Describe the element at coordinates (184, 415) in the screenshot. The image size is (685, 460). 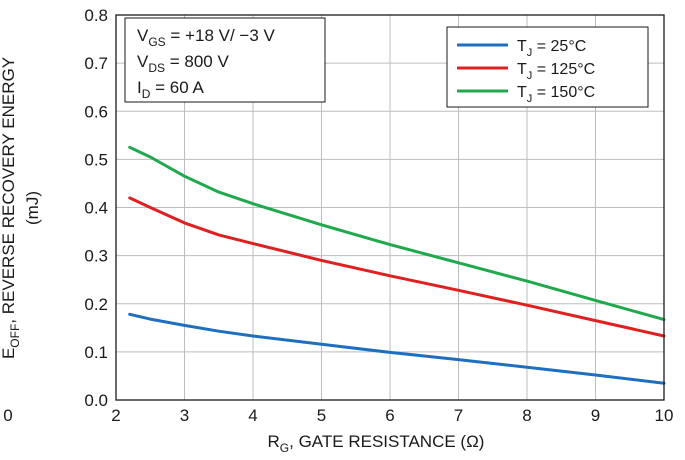
I see `x-tick-label: 3` at that location.